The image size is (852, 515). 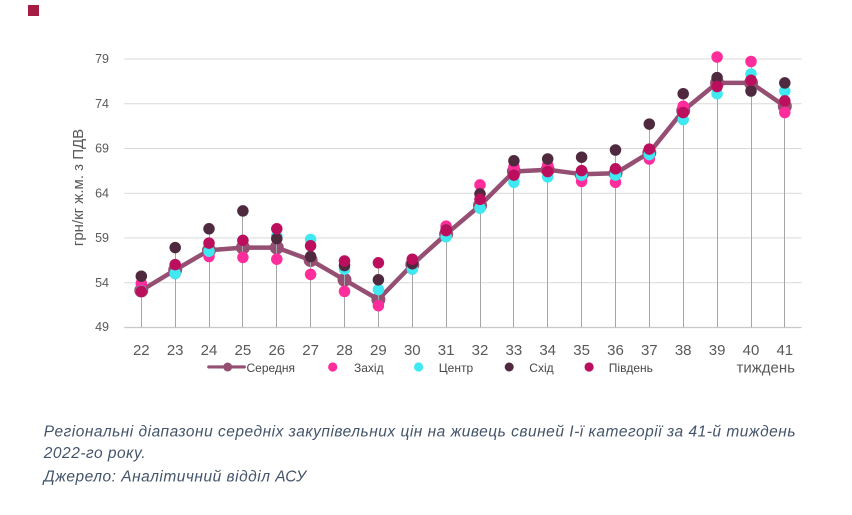 I want to click on svg-text: 35, so click(x=581, y=350).